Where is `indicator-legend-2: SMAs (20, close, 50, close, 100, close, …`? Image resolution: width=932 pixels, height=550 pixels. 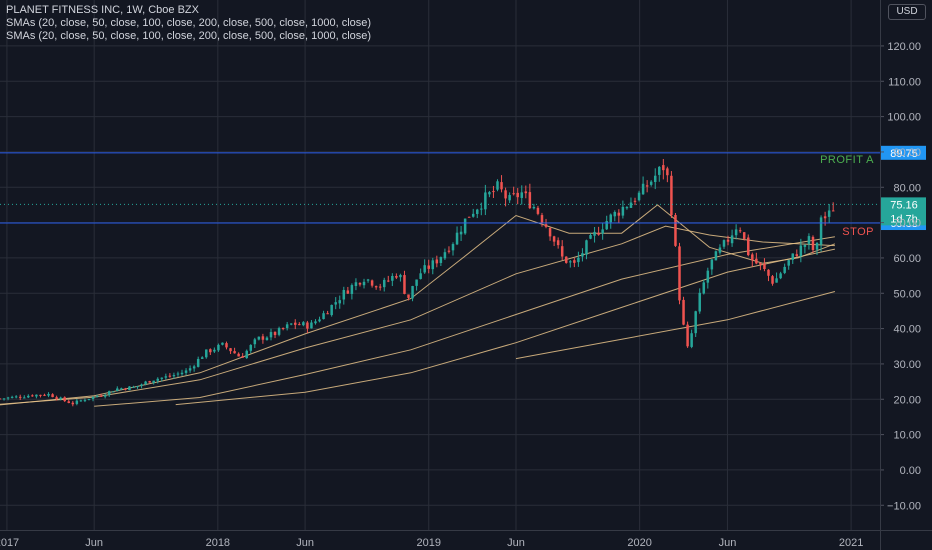
indicator-legend-2: SMAs (20, close, 50, close, 100, close, … is located at coordinates (189, 36).